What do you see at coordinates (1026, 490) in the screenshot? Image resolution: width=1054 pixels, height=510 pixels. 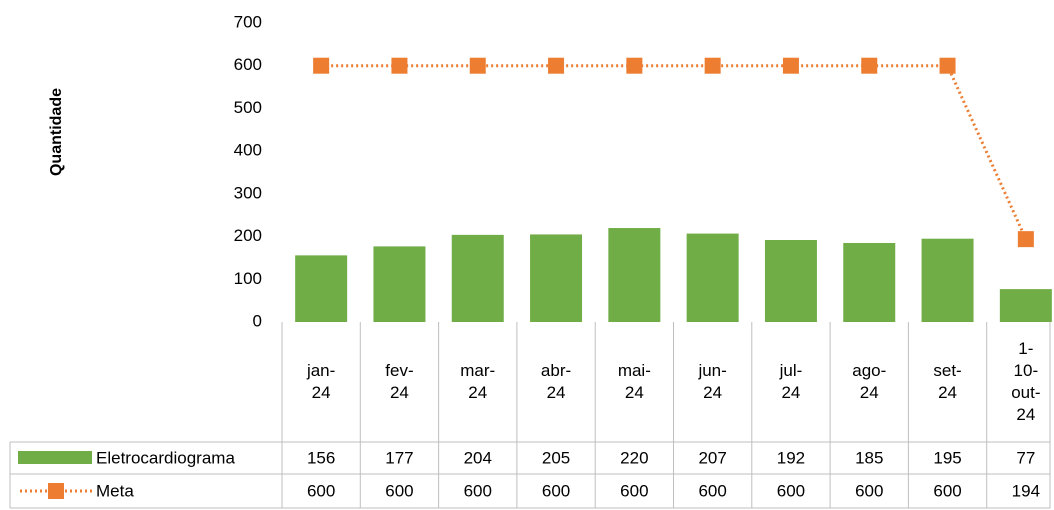 I see `table-value: 194` at bounding box center [1026, 490].